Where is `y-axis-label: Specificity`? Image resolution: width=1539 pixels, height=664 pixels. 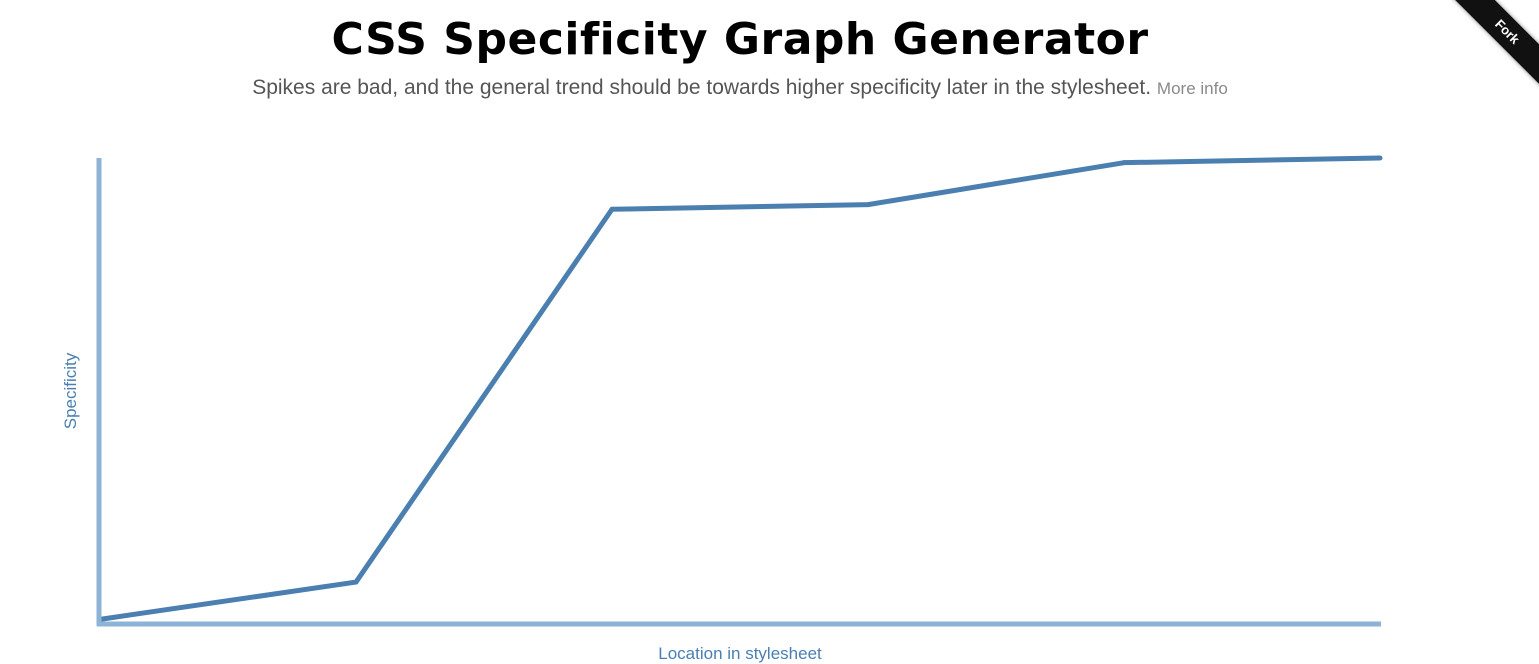
y-axis-label: Specificity is located at coordinates (70, 390).